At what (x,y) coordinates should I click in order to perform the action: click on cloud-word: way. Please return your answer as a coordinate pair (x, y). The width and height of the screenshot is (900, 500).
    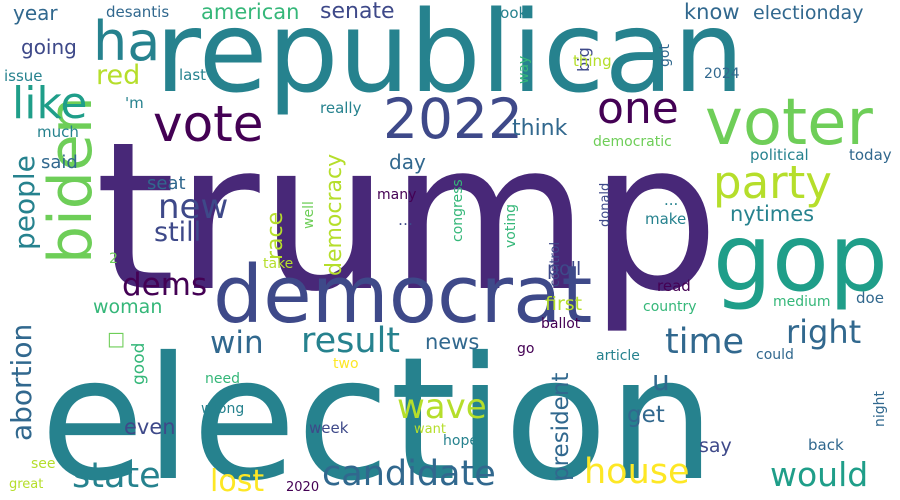
    Looking at the image, I should click on (524, 70).